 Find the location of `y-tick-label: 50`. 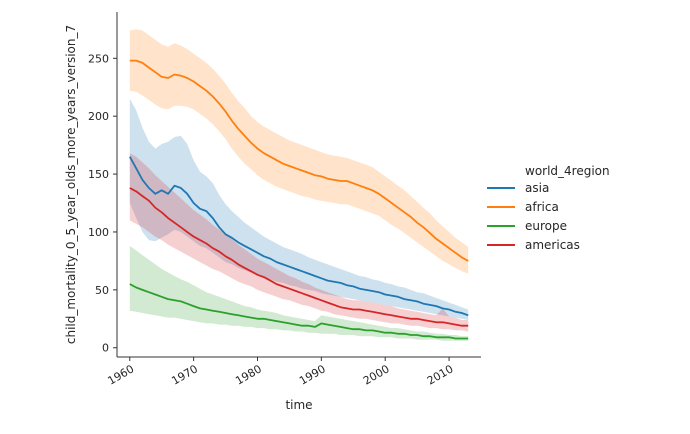

y-tick-label: 50 is located at coordinates (102, 290).